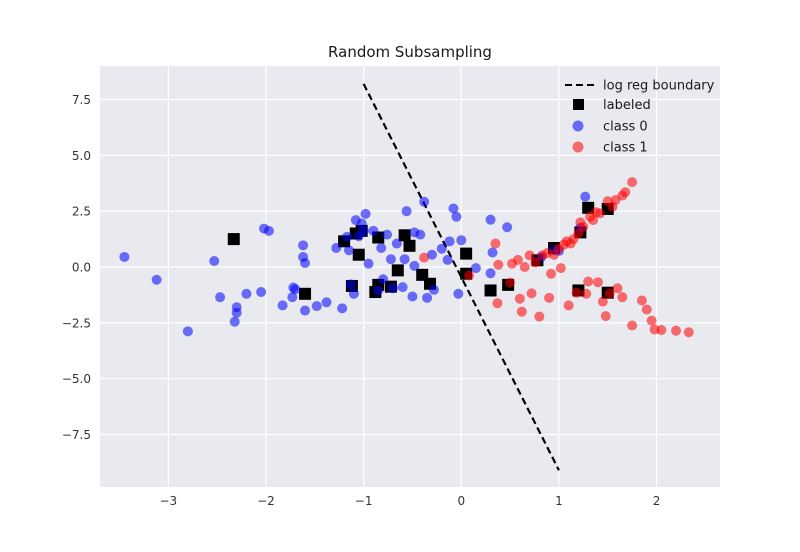  Describe the element at coordinates (461, 501) in the screenshot. I see `x-tick-label: 0` at that location.